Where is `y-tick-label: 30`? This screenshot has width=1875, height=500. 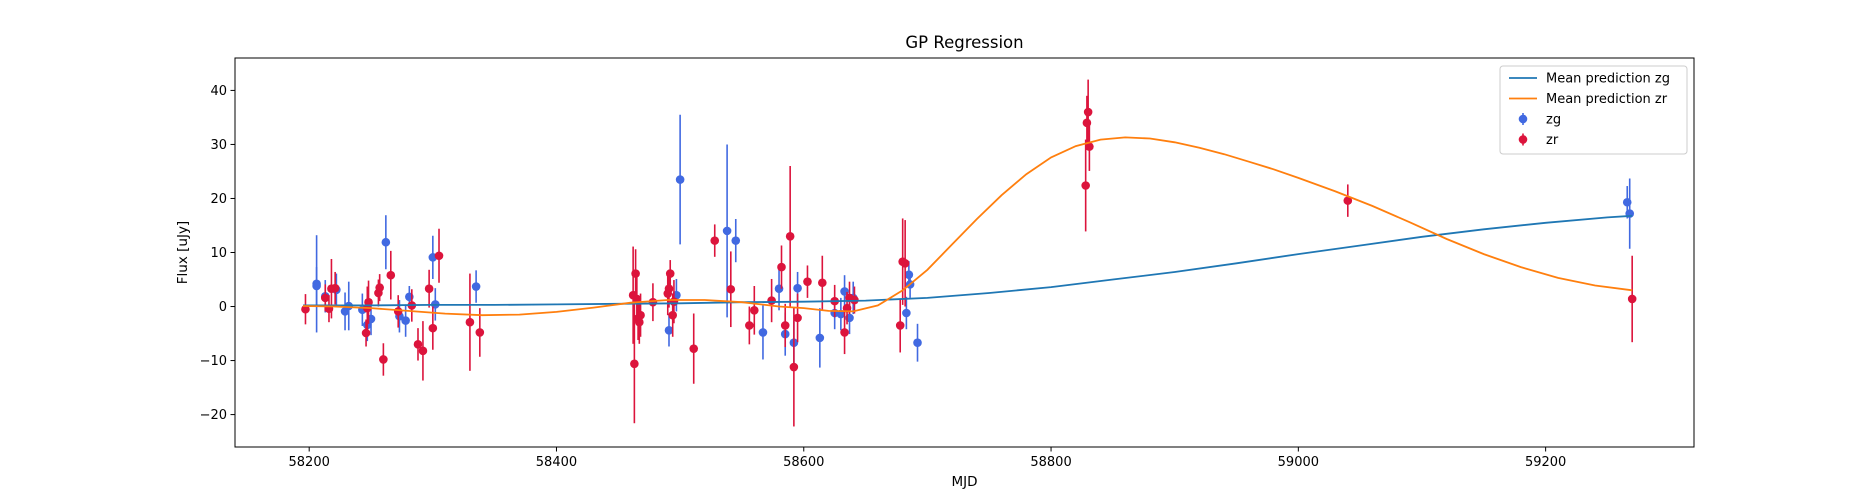 y-tick-label: 30 is located at coordinates (218, 145).